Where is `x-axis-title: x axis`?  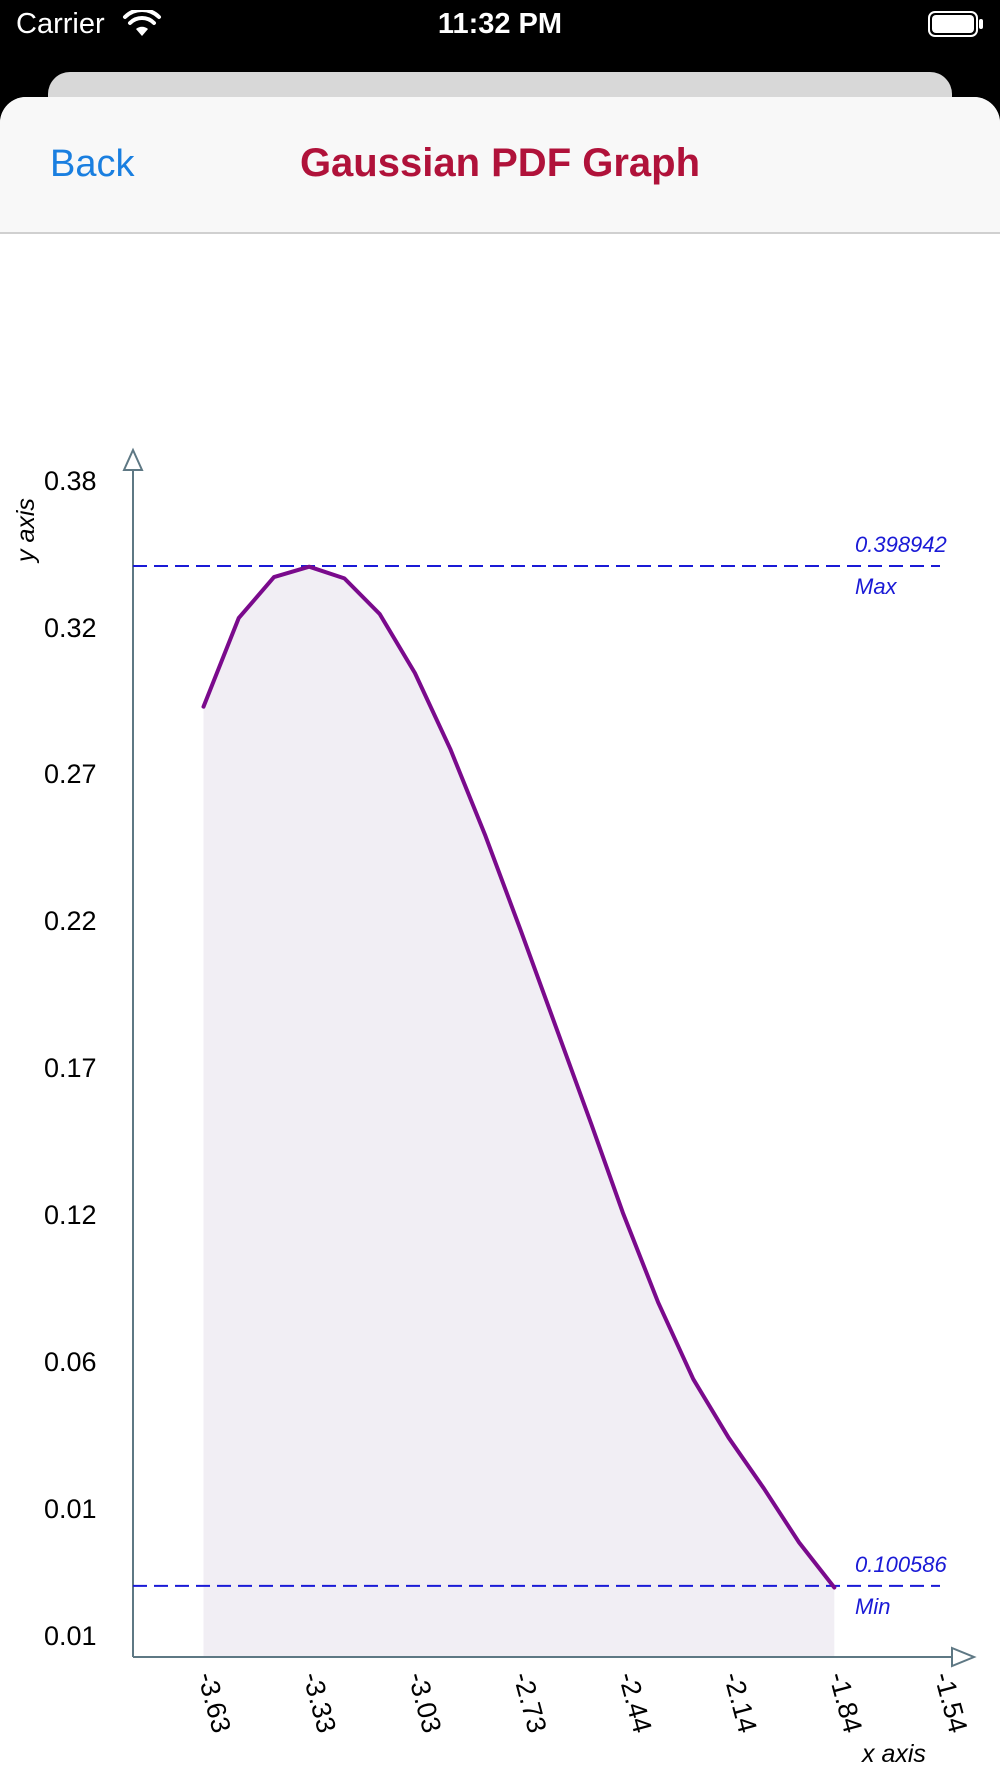 x-axis-title: x axis is located at coordinates (893, 1754).